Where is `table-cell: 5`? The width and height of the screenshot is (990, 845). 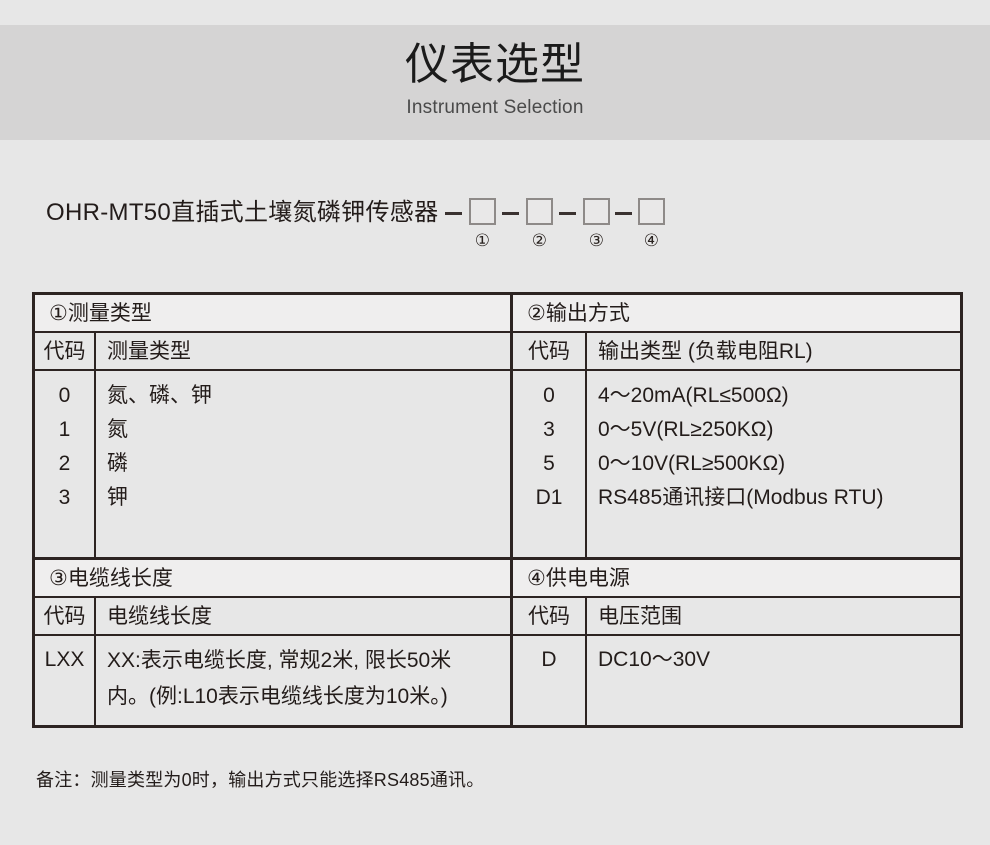
table-cell: 5 is located at coordinates (549, 463).